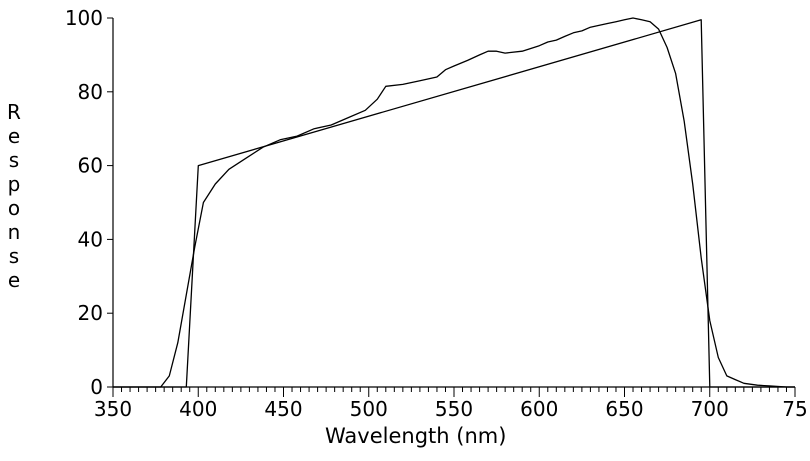 Image resolution: width=810 pixels, height=461 pixels. Describe the element at coordinates (14, 112) in the screenshot. I see `y-axis-label-char: R` at that location.